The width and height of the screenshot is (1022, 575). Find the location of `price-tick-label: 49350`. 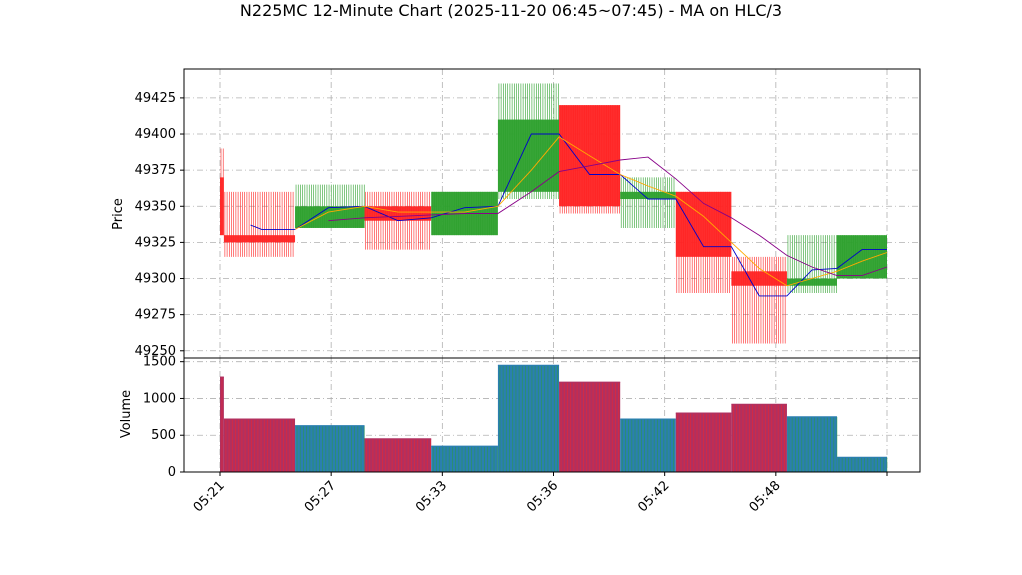

price-tick-label: 49350 is located at coordinates (155, 206).